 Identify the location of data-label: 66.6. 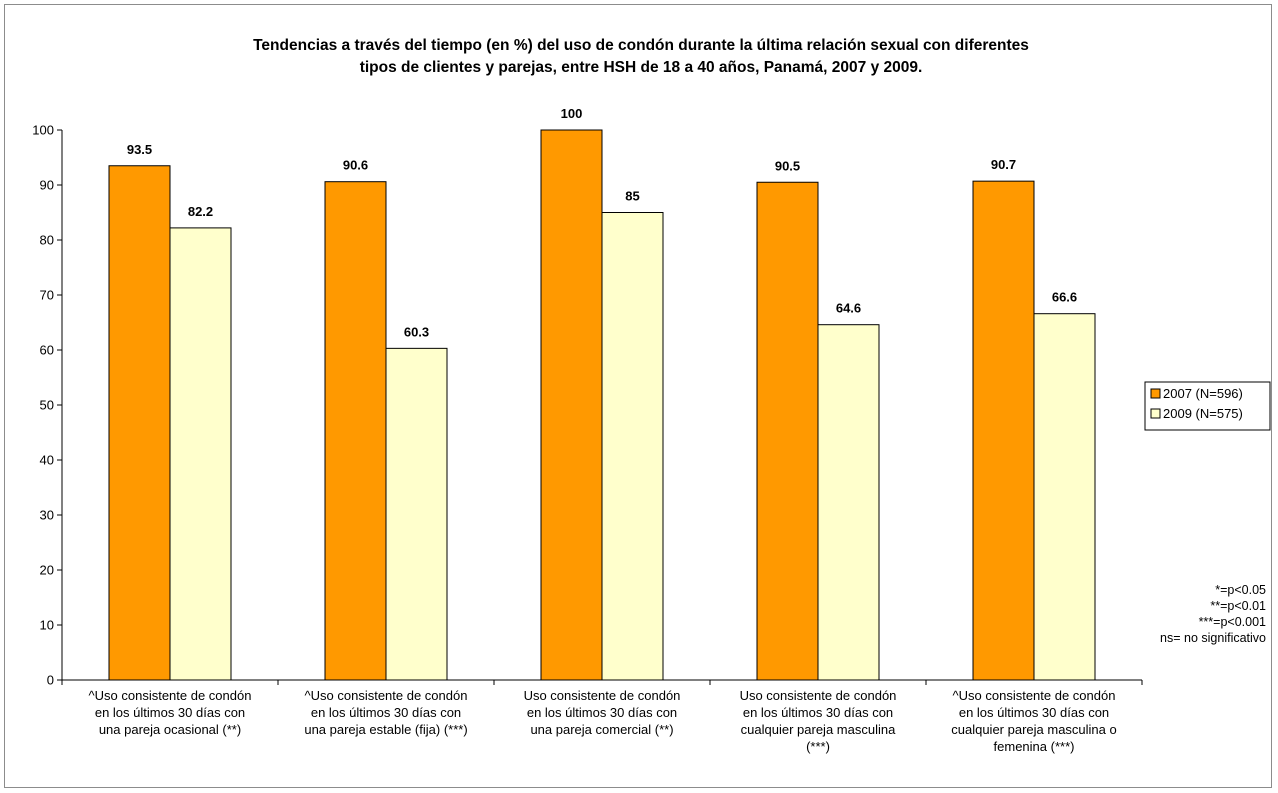
(1064, 297).